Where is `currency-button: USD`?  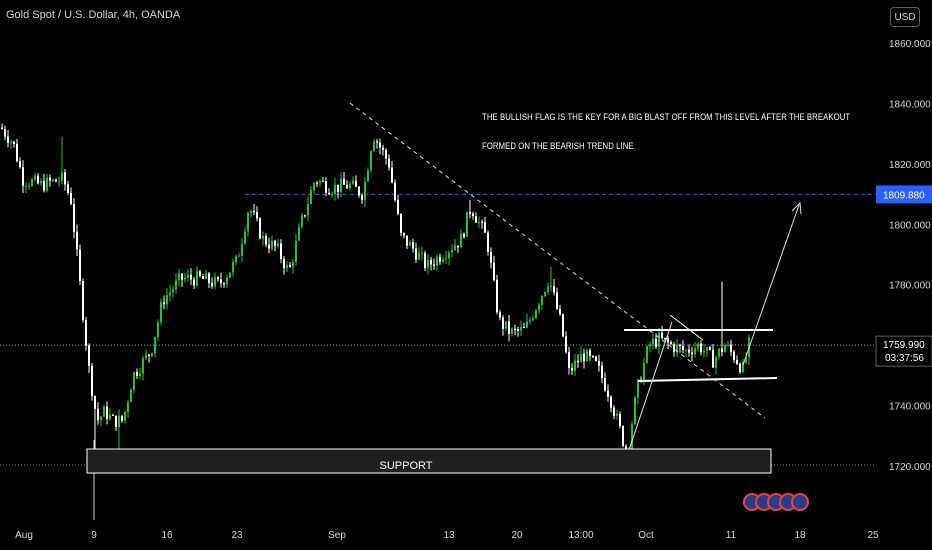
currency-button: USD is located at coordinates (905, 17).